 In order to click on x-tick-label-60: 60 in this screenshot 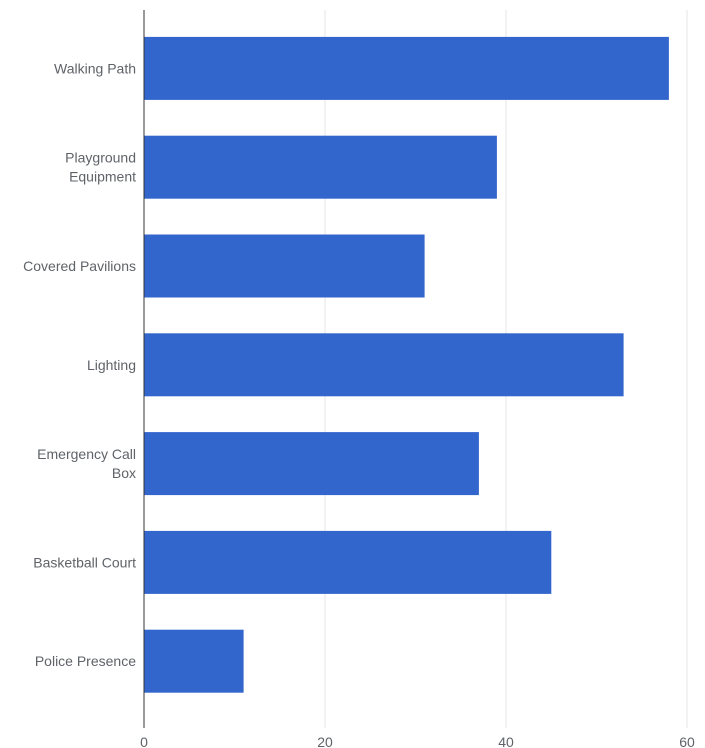, I will do `click(687, 741)`.